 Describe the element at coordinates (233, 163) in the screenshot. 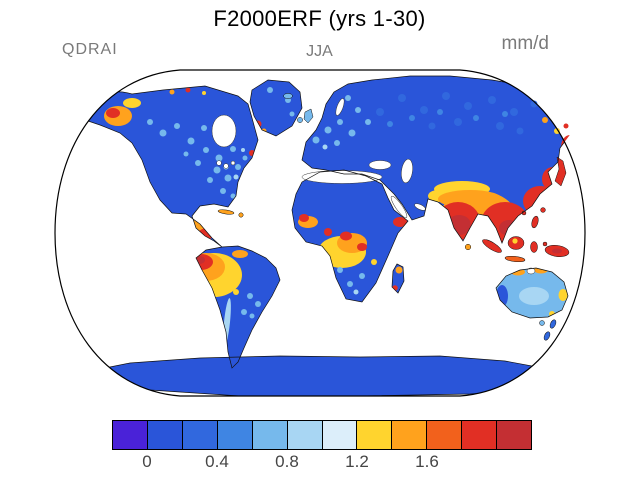

I see `great-lakes-east` at that location.